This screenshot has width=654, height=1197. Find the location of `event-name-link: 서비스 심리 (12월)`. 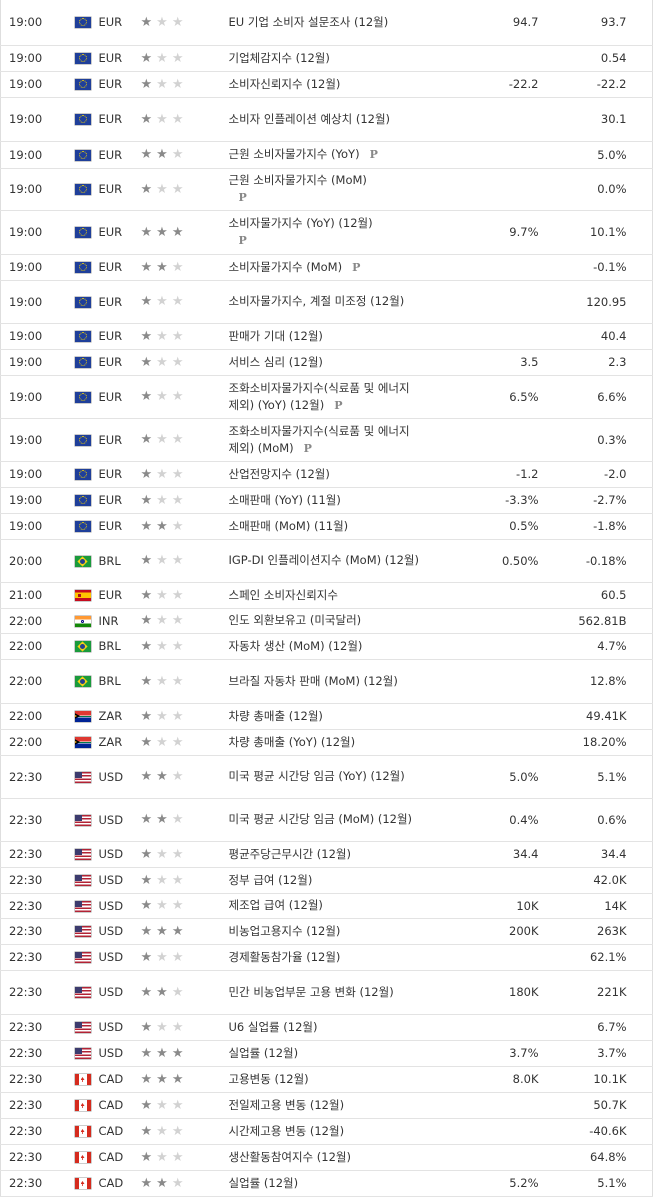

event-name-link: 서비스 심리 (12월) is located at coordinates (275, 361).